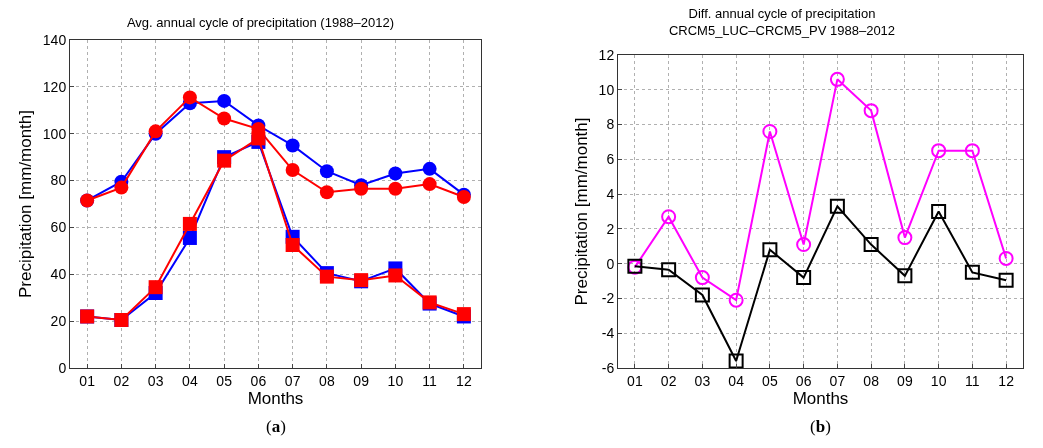 This screenshot has width=1043, height=448. What do you see at coordinates (58, 227) in the screenshot?
I see `y-tick-label: 60` at bounding box center [58, 227].